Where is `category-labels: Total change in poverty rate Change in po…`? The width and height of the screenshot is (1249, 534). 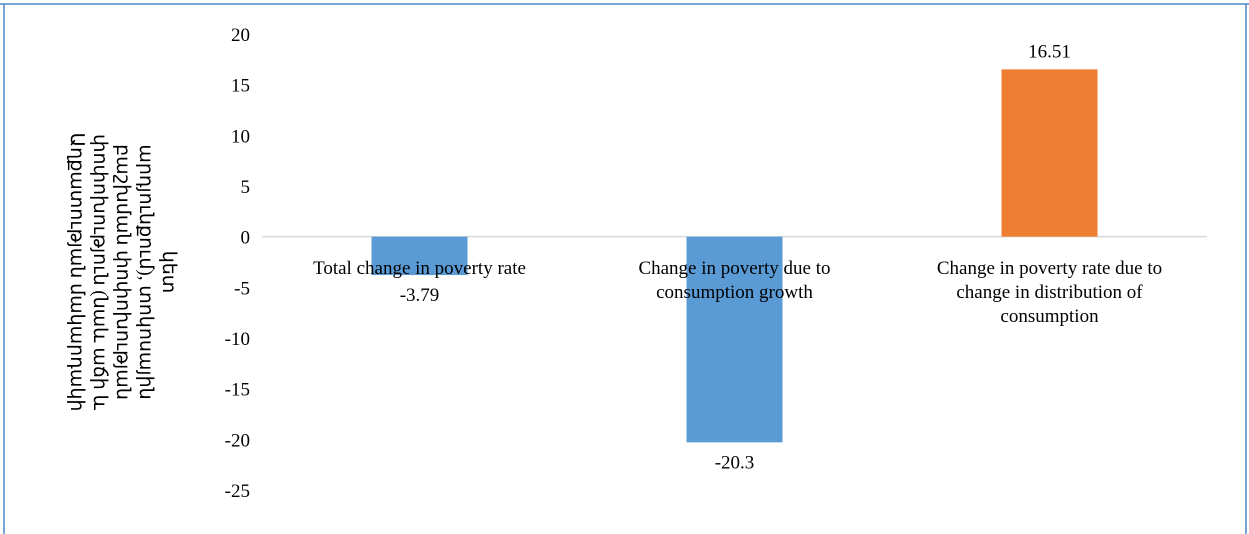 category-labels: Total change in poverty rate Change in po… is located at coordinates (737, 292).